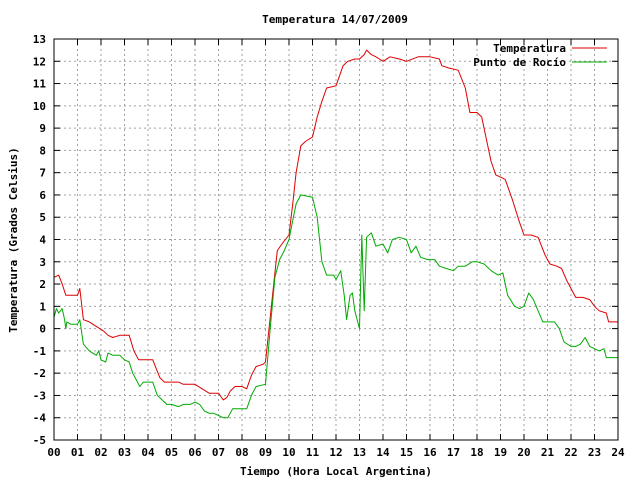 The width and height of the screenshot is (640, 480). What do you see at coordinates (241, 452) in the screenshot?
I see `x-tick-label: 08` at bounding box center [241, 452].